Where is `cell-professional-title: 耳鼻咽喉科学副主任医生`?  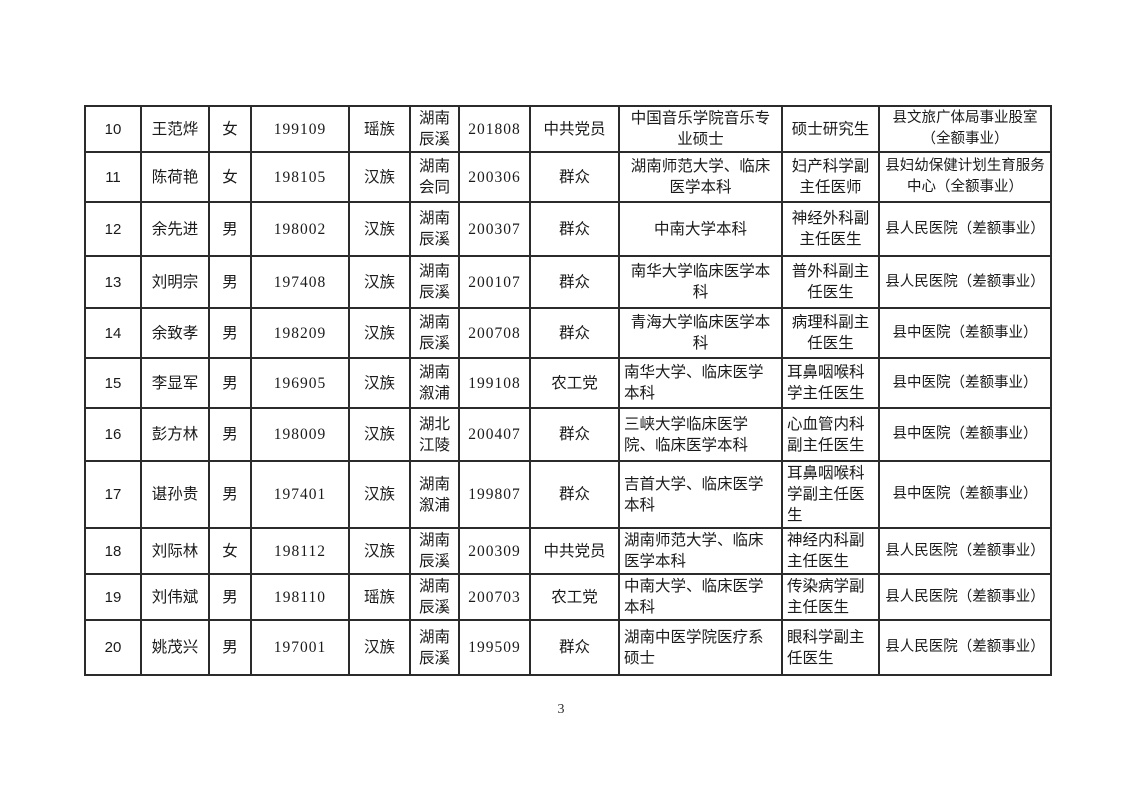 cell-professional-title: 耳鼻咽喉科学副主任医生 is located at coordinates (830, 494).